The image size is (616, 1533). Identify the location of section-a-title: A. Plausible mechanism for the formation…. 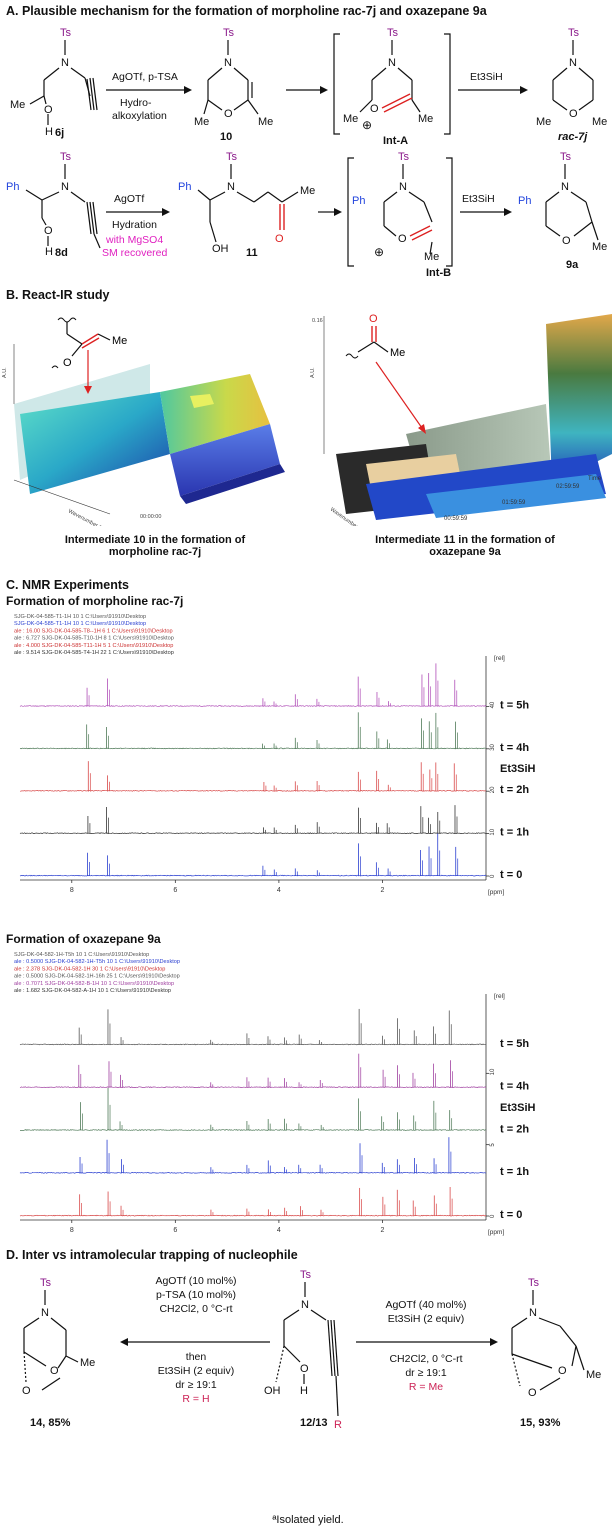
(246, 11).